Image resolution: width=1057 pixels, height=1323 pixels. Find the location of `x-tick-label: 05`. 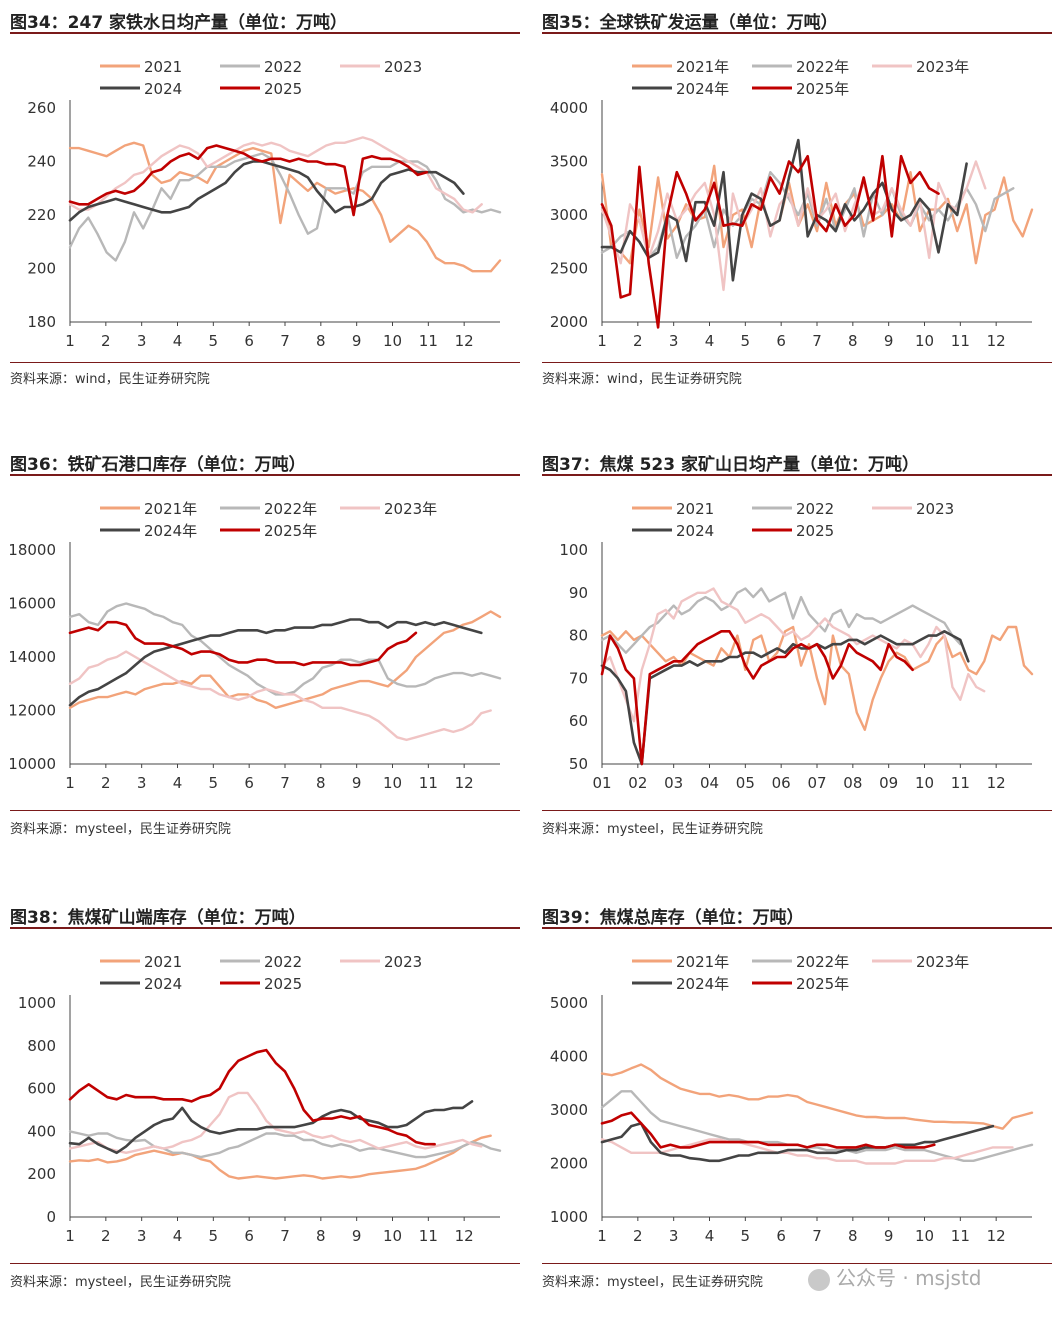

x-tick-label: 05 is located at coordinates (745, 783).